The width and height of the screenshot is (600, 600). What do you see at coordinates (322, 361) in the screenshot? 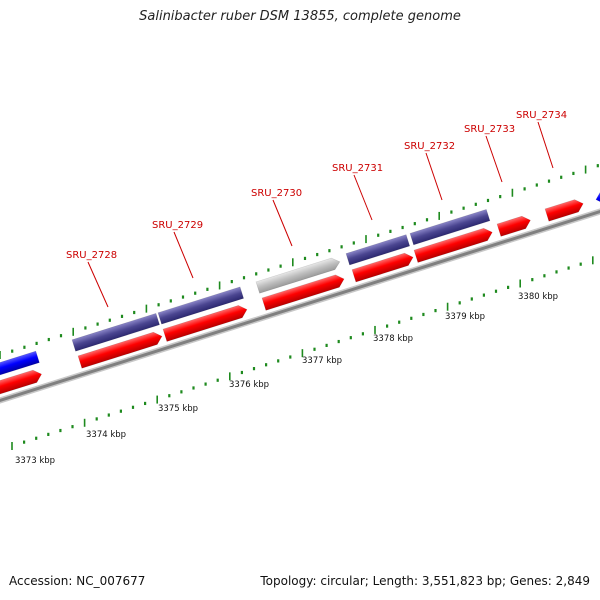
I see `scale-tick-label: 3377 kbp` at bounding box center [322, 361].